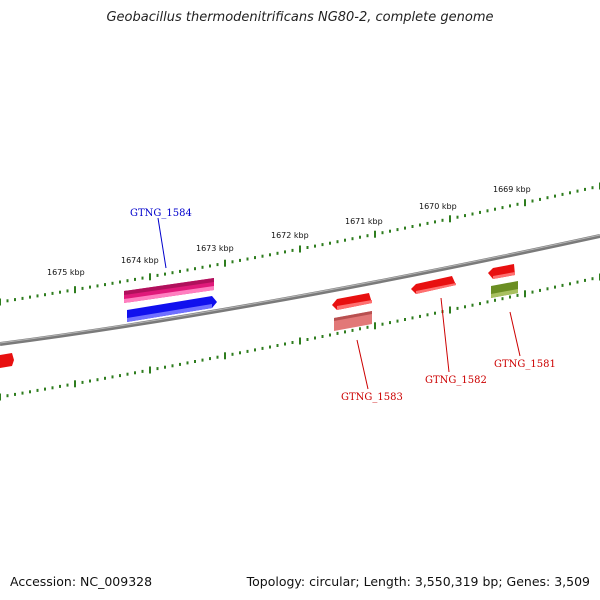 The image size is (600, 600). I want to click on kbp-label: 1673 kbp, so click(215, 248).